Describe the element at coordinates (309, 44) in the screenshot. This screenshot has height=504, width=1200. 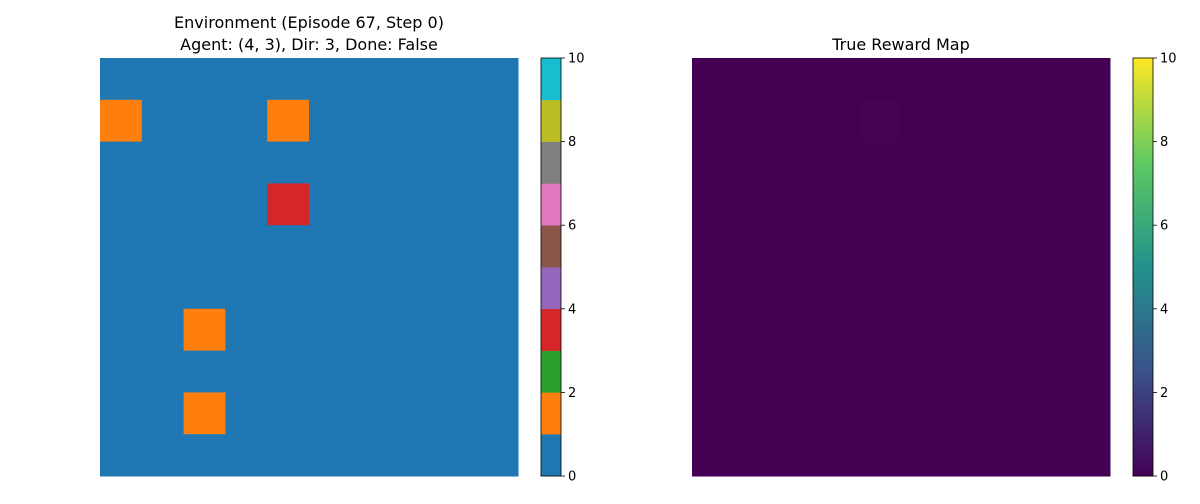
I see `environment-subtitle: Agent: (4, 3), Dir: 3, Done: False` at that location.